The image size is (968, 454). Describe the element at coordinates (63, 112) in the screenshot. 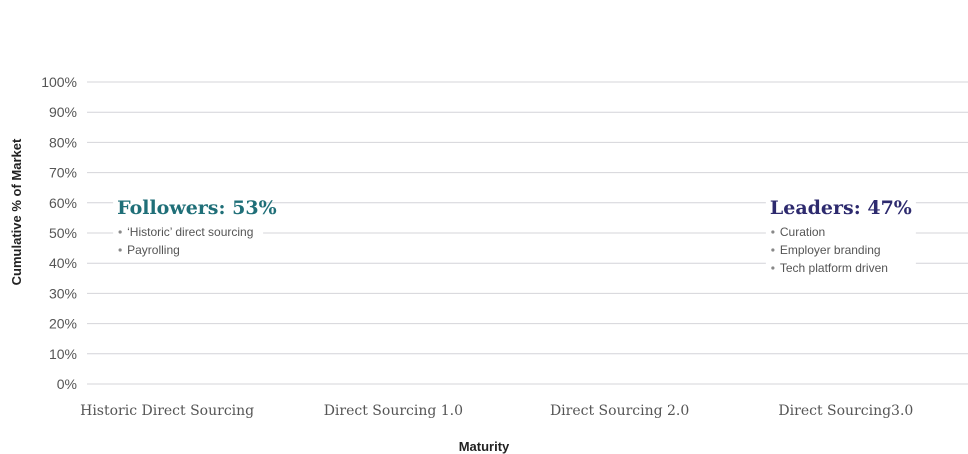

I see `y-tick-label: 90%` at that location.